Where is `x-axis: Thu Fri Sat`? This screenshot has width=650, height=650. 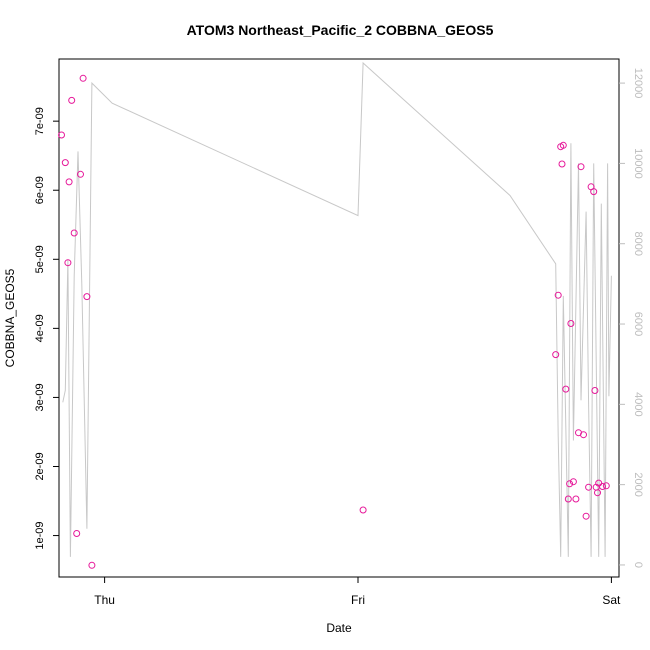 x-axis: Thu Fri Sat is located at coordinates (357, 592).